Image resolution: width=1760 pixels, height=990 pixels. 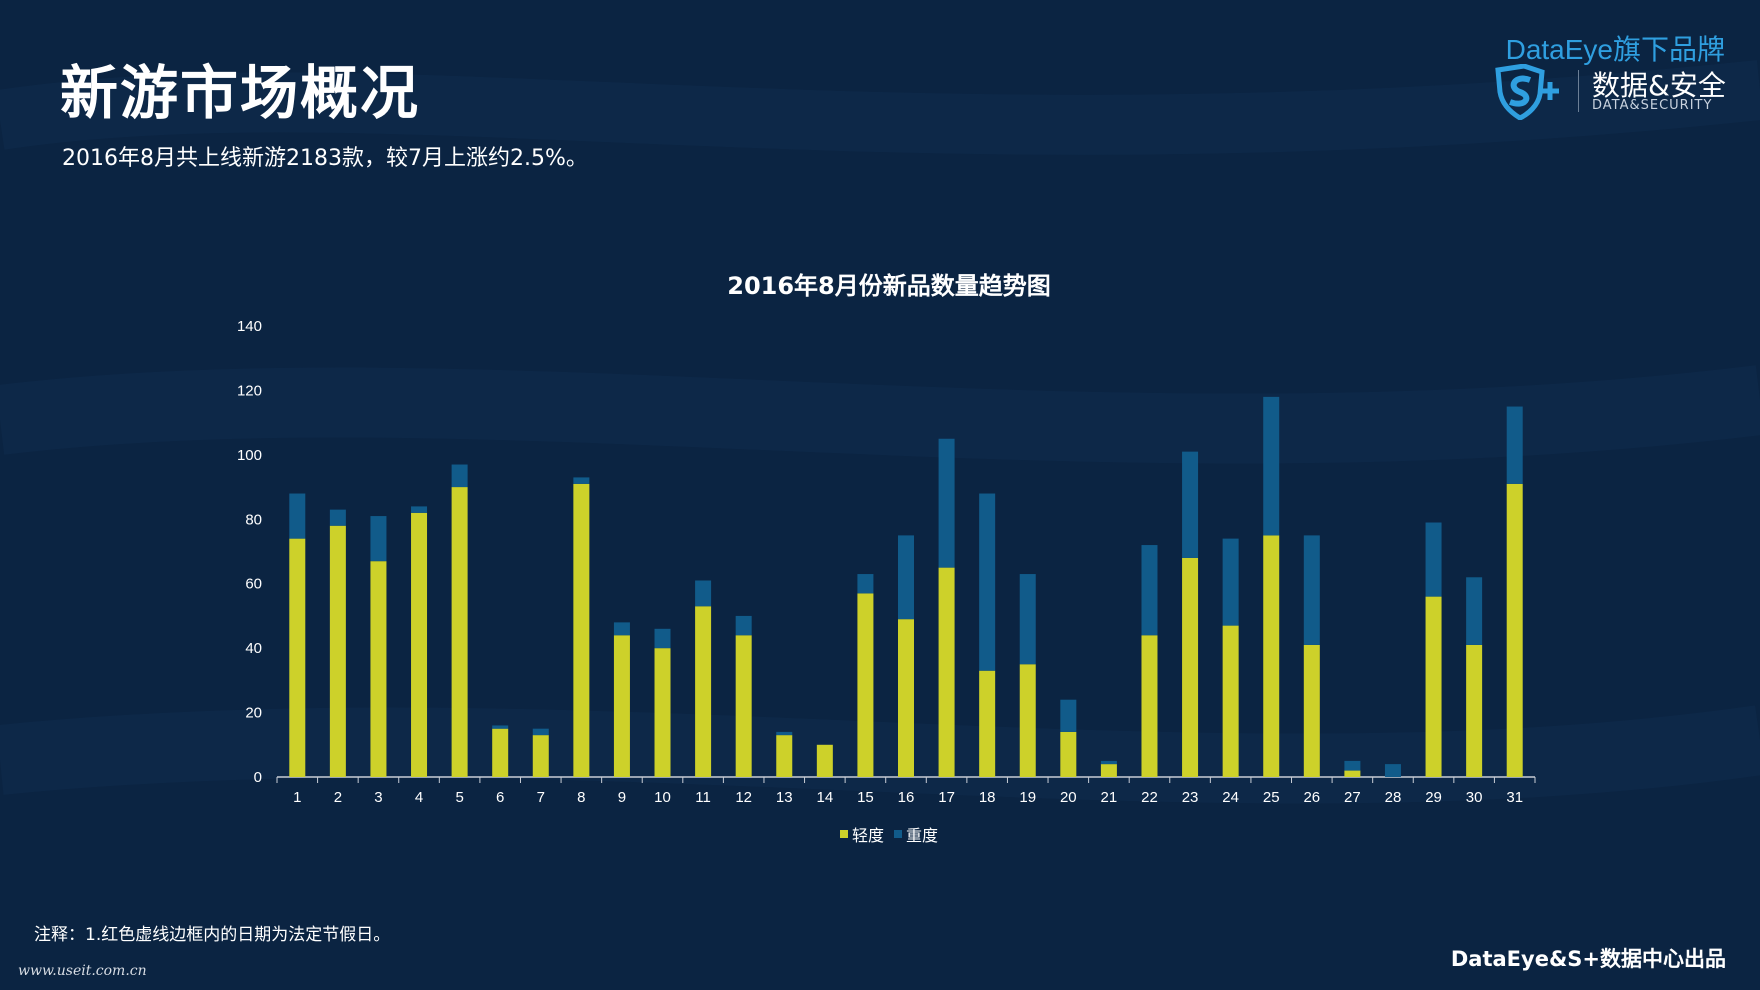 What do you see at coordinates (212, 935) in the screenshot?
I see `footnote: 注释：1.红色虚线边框内的日期为法定节假日。` at bounding box center [212, 935].